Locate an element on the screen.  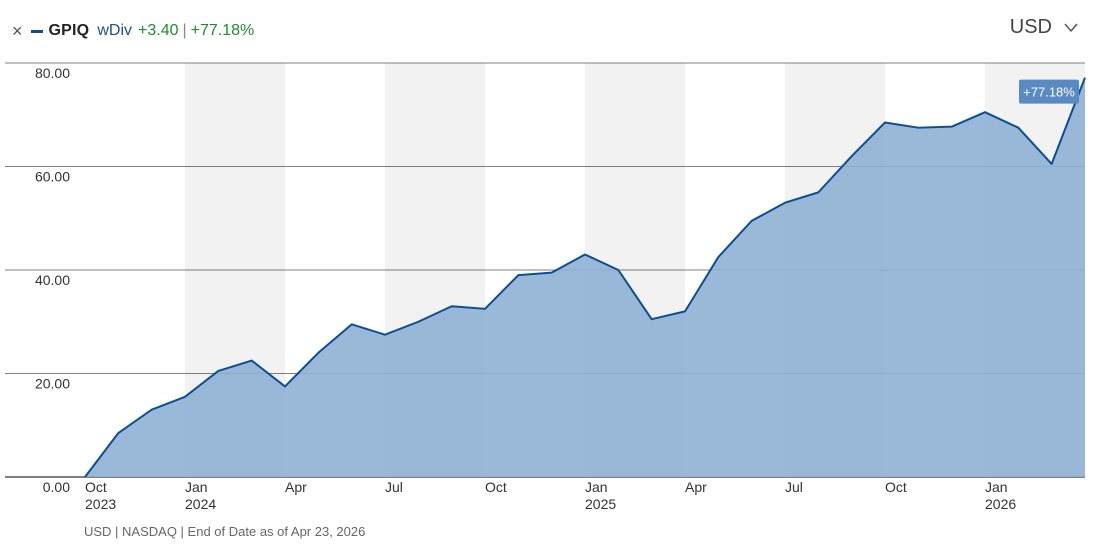
y-axis-labels: 0.00 20.00 40.00 60.00 80.00 is located at coordinates (52, 280).